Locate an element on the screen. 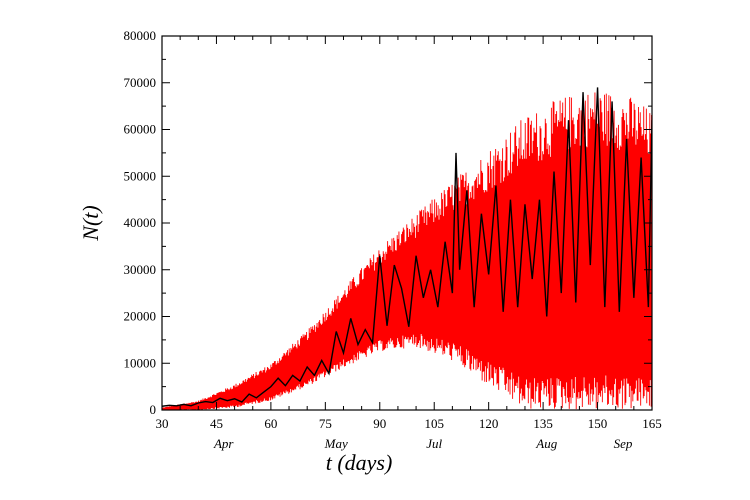 This screenshot has height=500, width=750. x-tick-label: 60 is located at coordinates (270, 423).